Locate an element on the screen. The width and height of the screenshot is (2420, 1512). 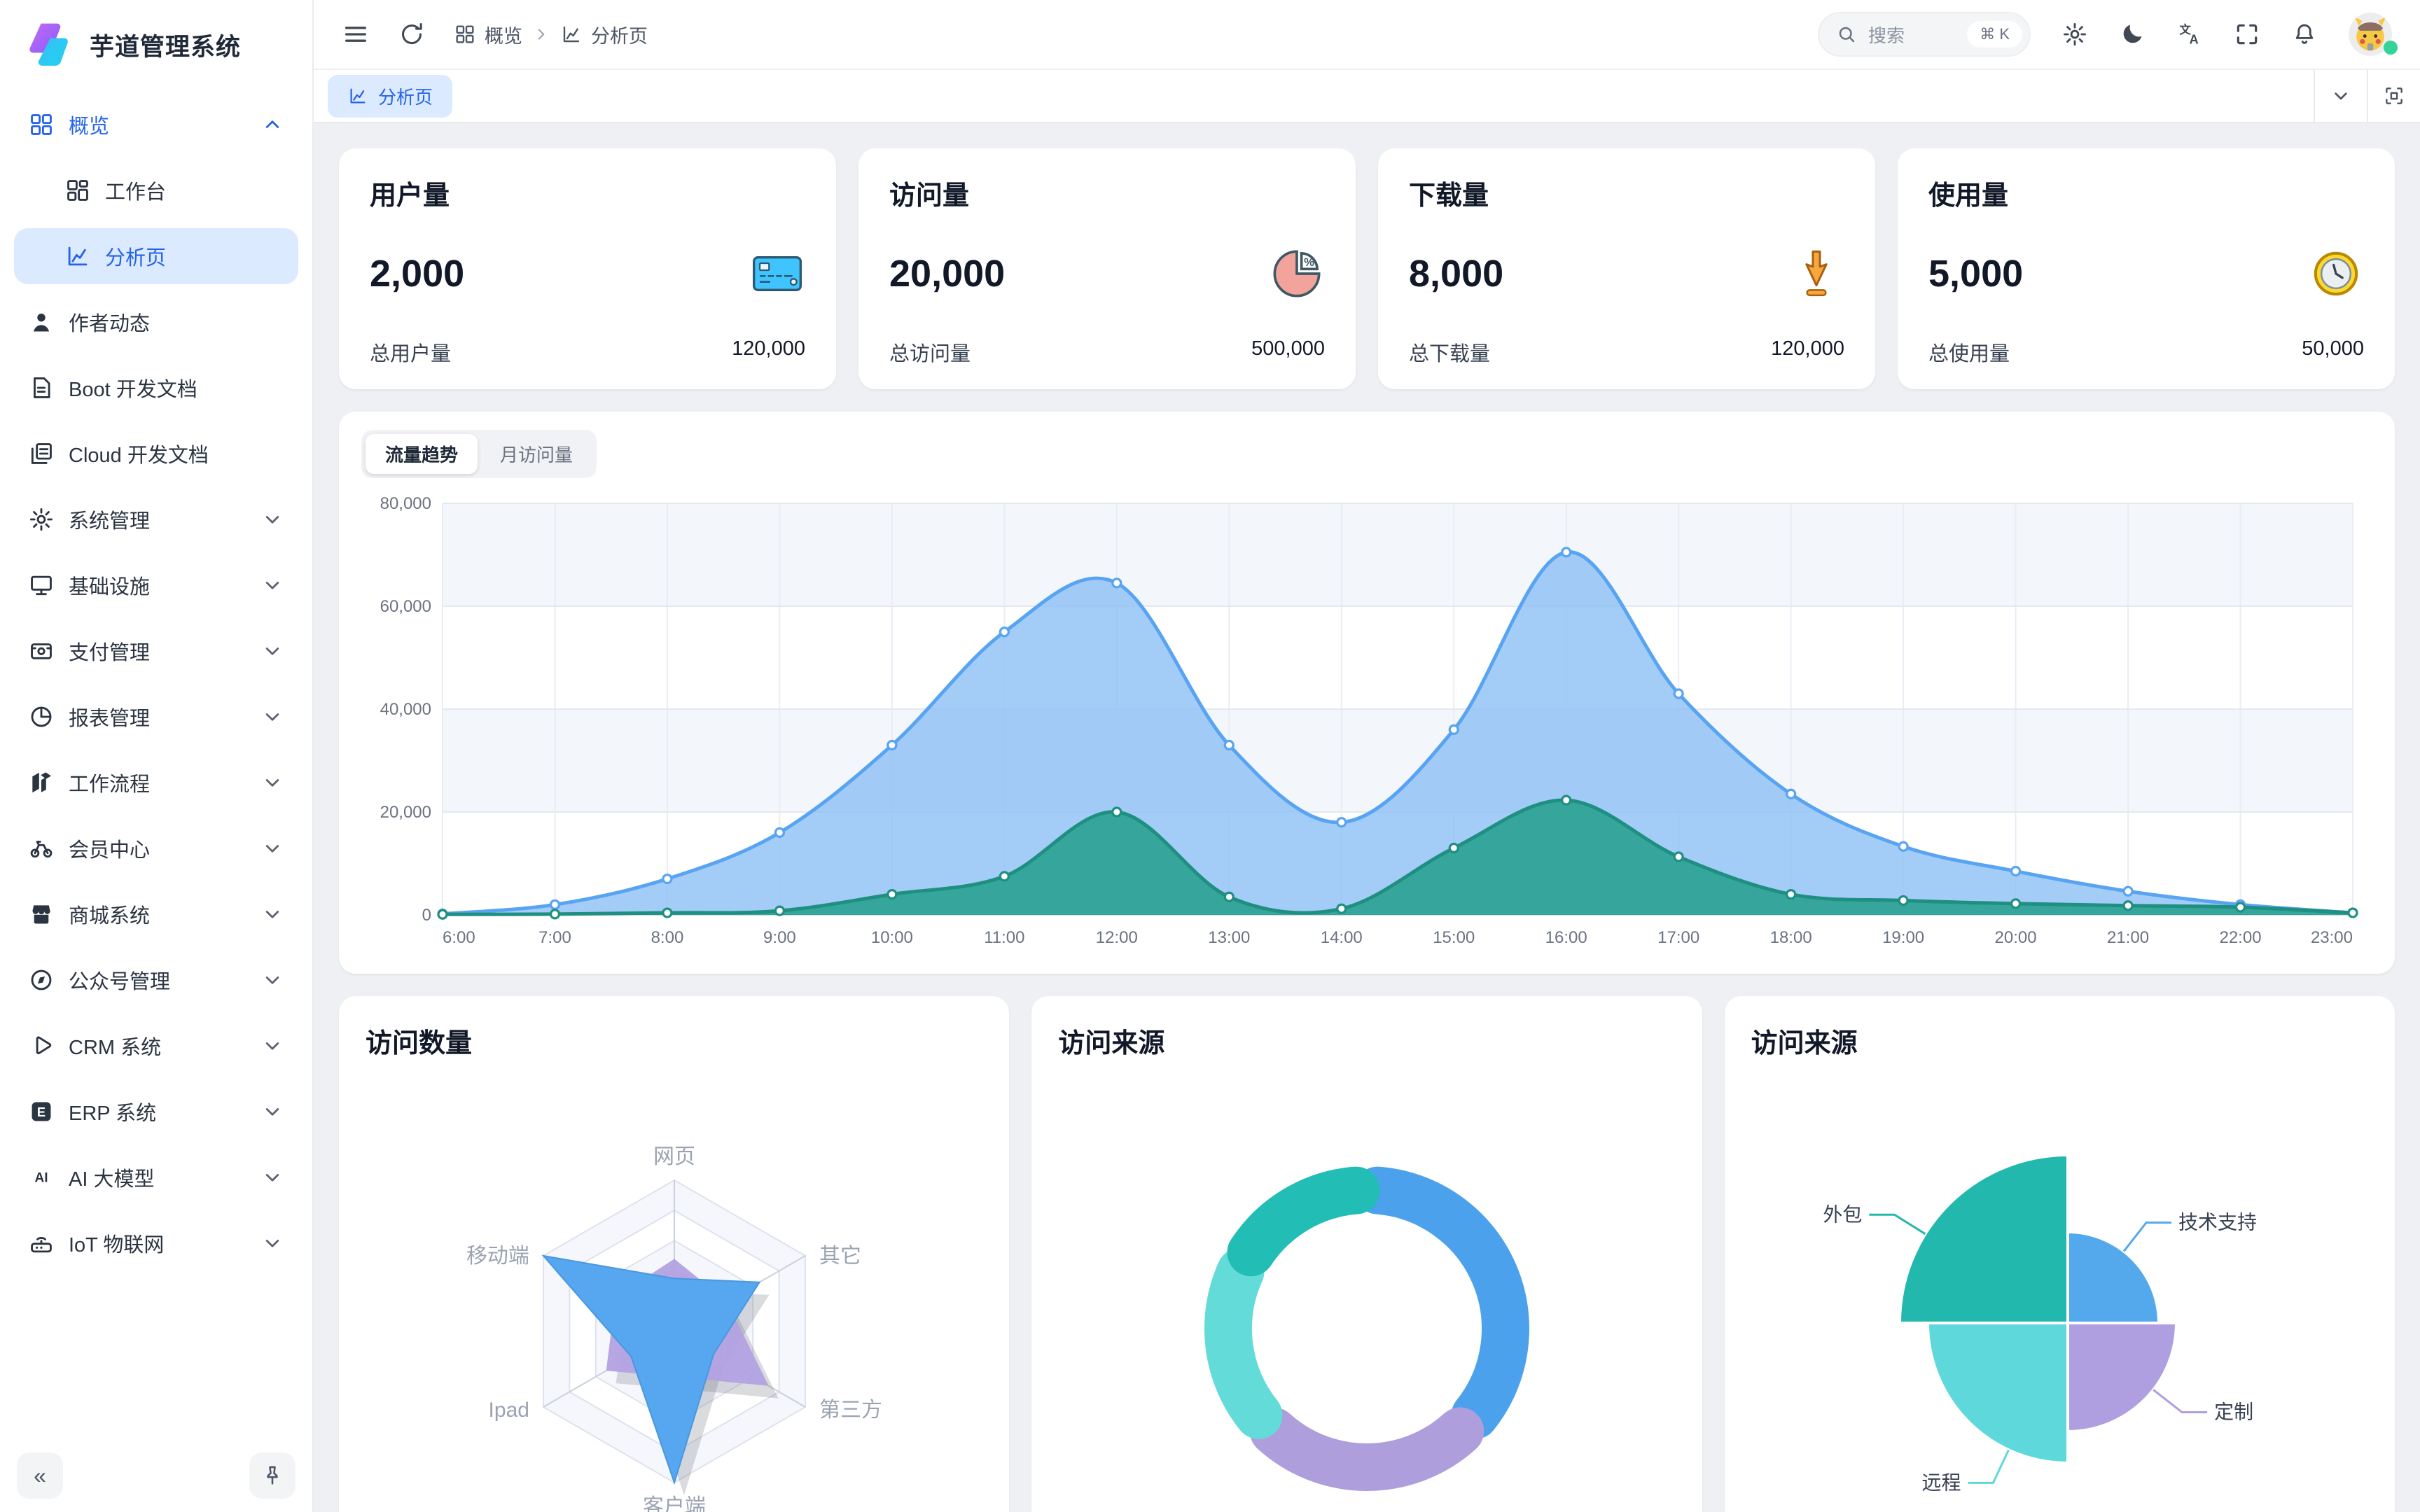
sidebar-item-16: AI AI 大模型 is located at coordinates (156, 1177).